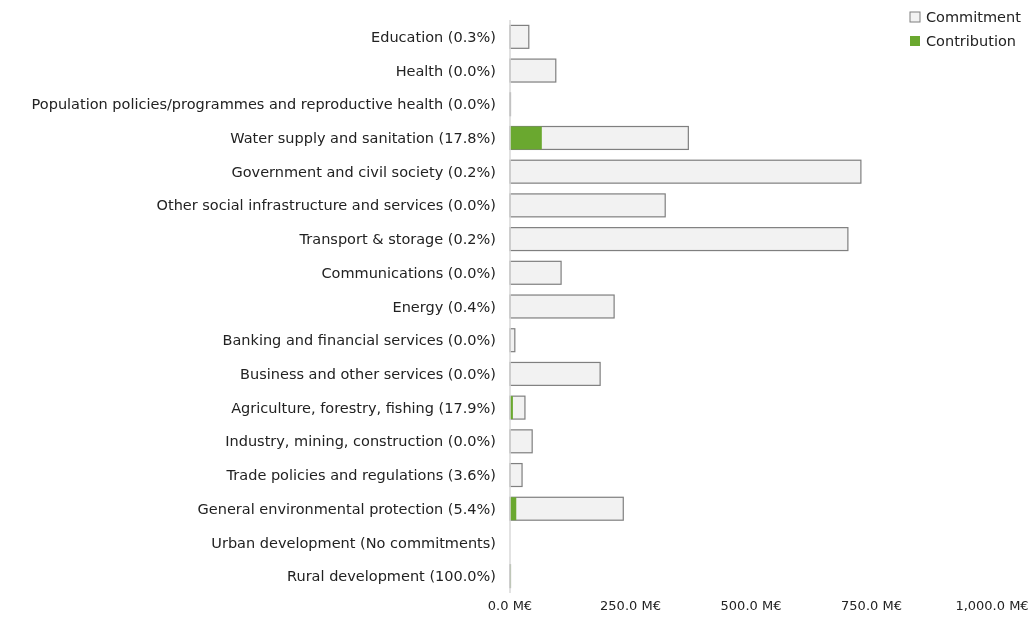 The height and width of the screenshot is (625, 1030). Describe the element at coordinates (444, 306) in the screenshot. I see `y-tick-label: Energy (0.4%)` at that location.